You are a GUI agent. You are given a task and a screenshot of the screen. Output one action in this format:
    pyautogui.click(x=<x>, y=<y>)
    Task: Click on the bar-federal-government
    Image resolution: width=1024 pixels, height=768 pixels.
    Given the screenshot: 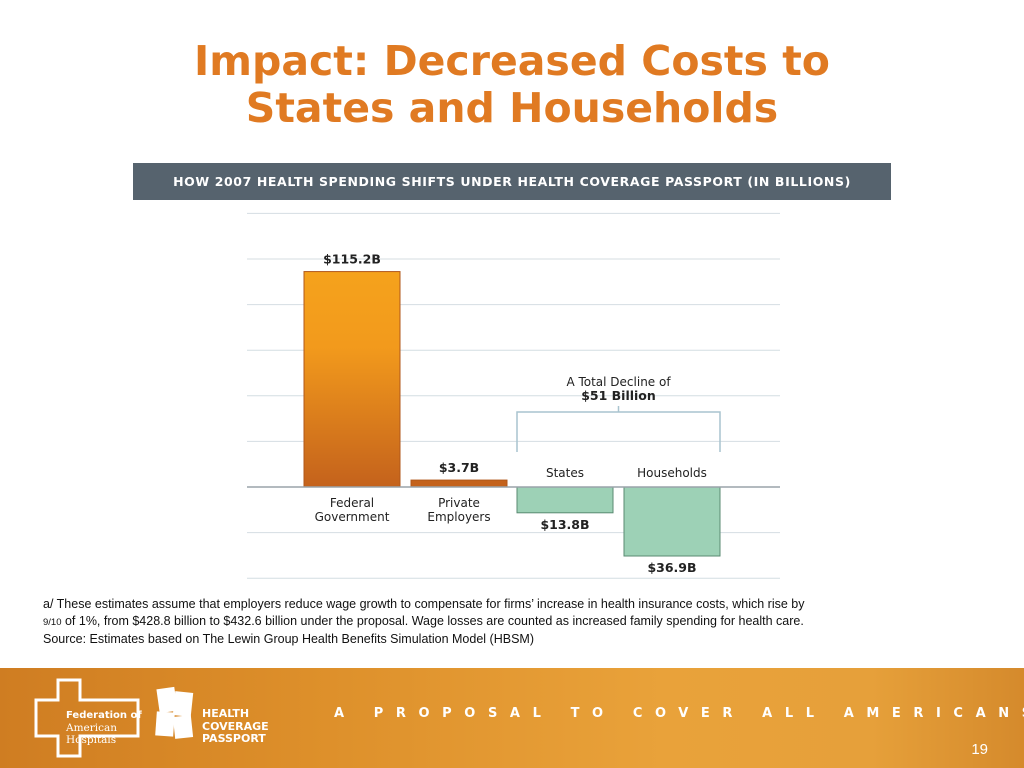 What is the action you would take?
    pyautogui.click(x=352, y=379)
    